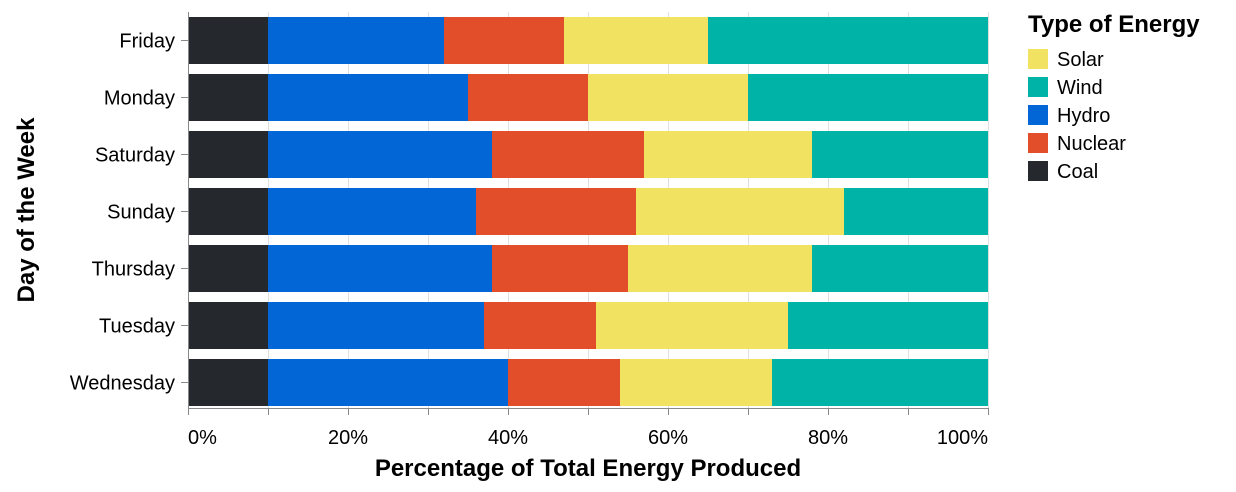 This screenshot has height=492, width=1236. Describe the element at coordinates (368, 97) in the screenshot. I see `bar-hydro-monday` at that location.